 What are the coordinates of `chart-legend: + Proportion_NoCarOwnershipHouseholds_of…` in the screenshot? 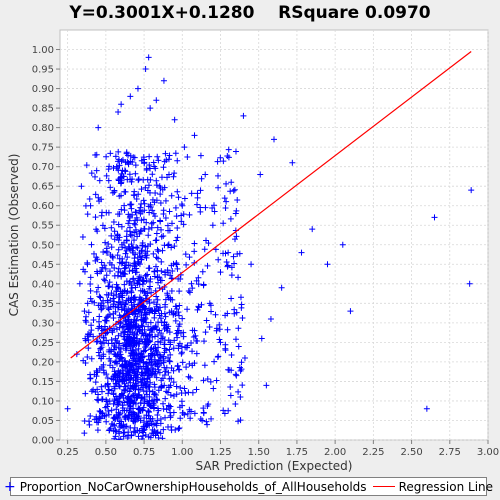 It's located at (248, 486).